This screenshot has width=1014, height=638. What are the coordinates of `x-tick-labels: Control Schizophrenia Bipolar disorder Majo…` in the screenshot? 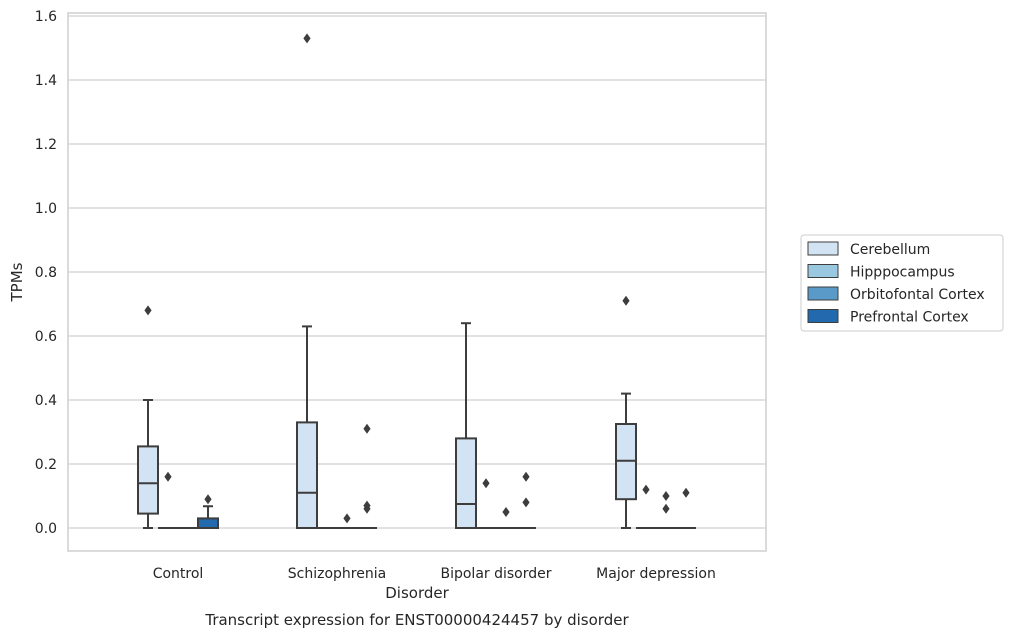 It's located at (434, 574).